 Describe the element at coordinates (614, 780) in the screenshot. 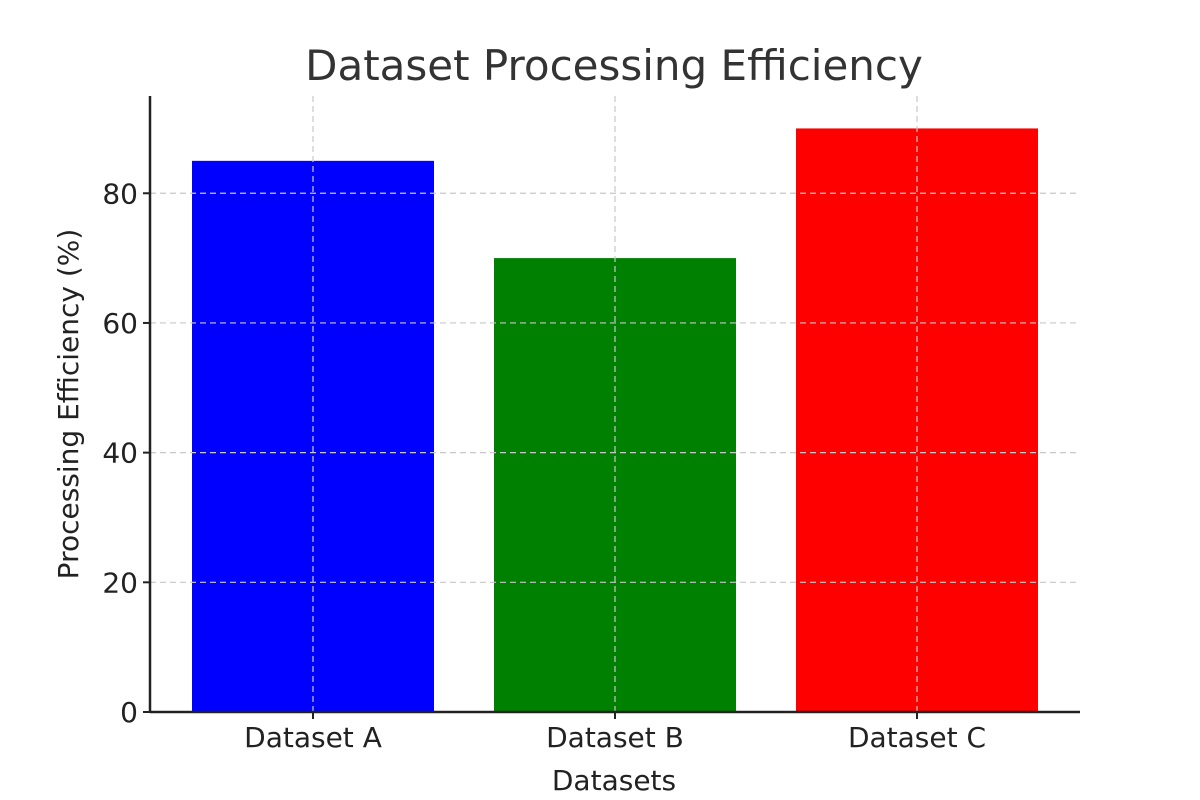

I see `x-axis-title: Datasets` at that location.